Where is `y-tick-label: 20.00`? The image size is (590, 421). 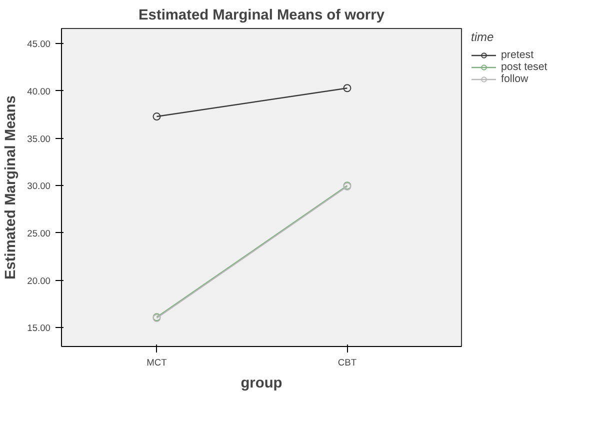 y-tick-label: 20.00 is located at coordinates (38, 281).